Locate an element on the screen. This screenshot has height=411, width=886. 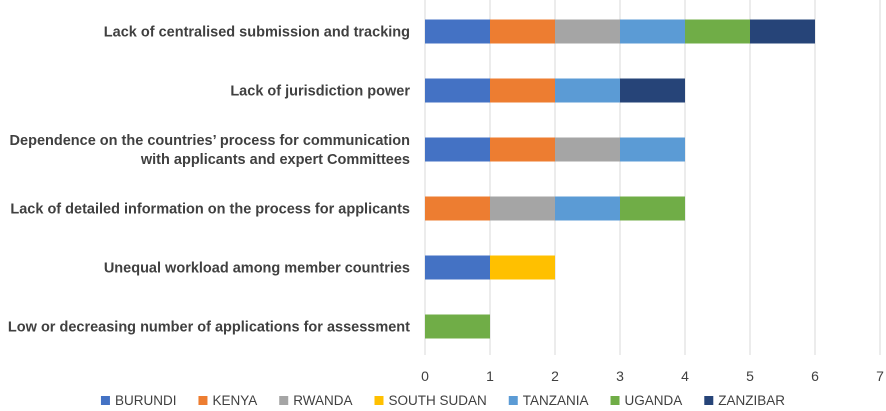
legend-swatch-kenya is located at coordinates (203, 400).